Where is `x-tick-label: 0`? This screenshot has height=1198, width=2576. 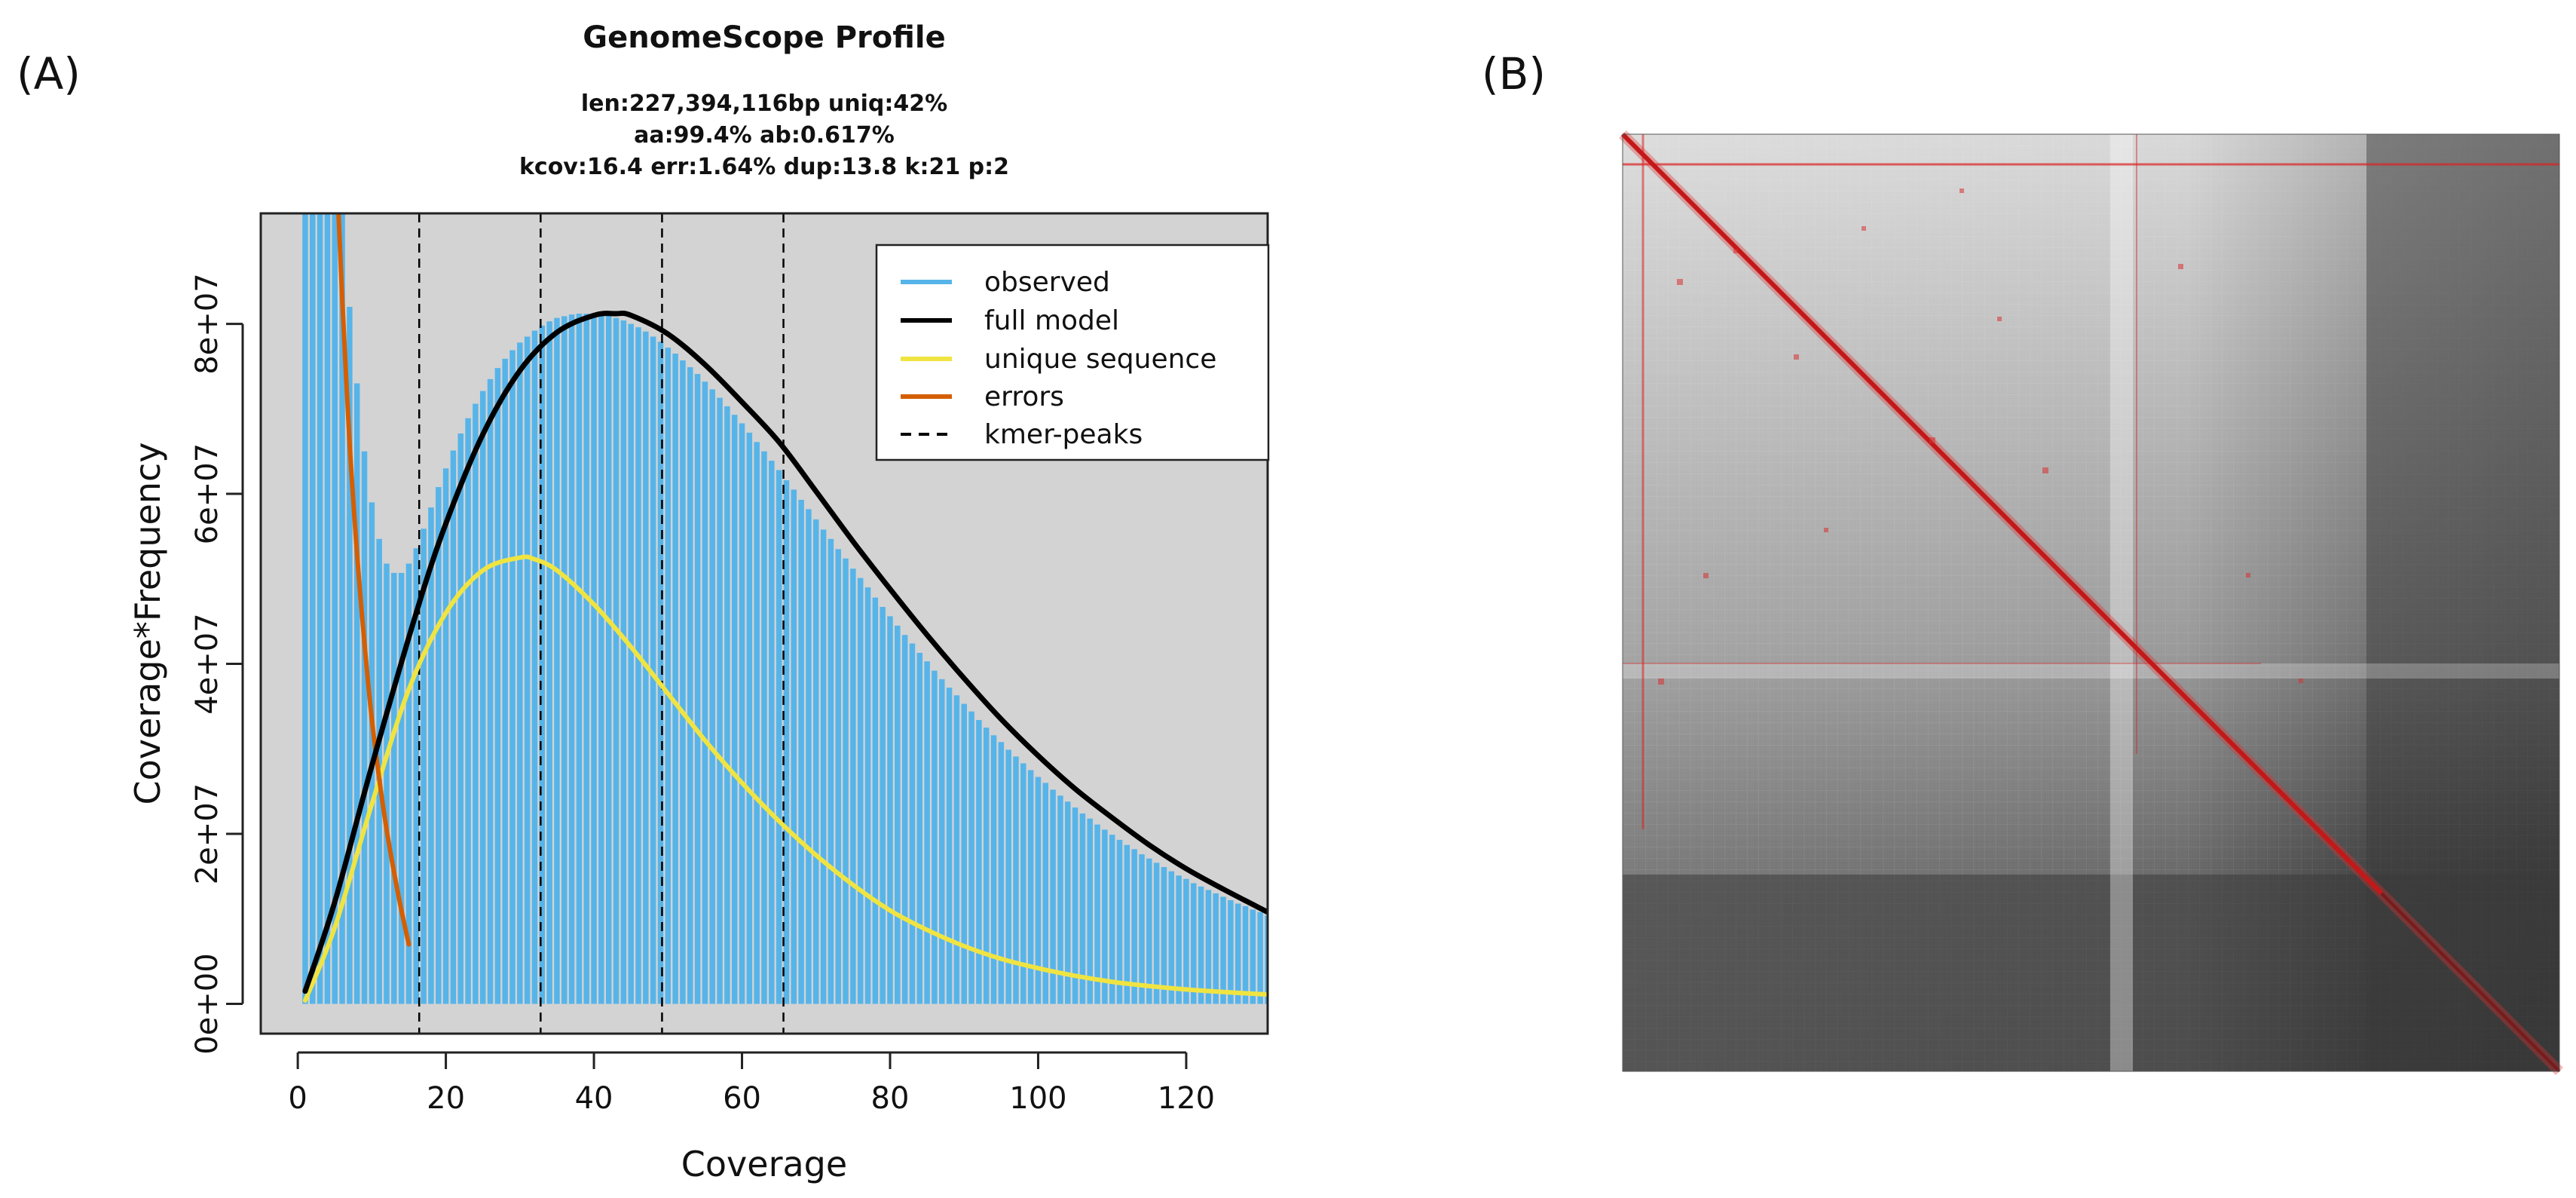
x-tick-label: 0 is located at coordinates (297, 1098).